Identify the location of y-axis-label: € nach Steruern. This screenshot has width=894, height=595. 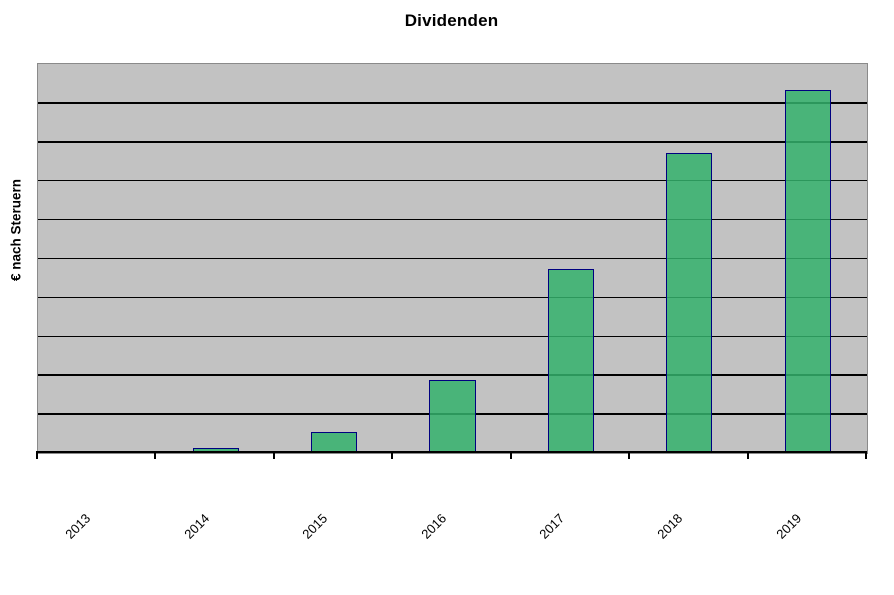
(16, 230).